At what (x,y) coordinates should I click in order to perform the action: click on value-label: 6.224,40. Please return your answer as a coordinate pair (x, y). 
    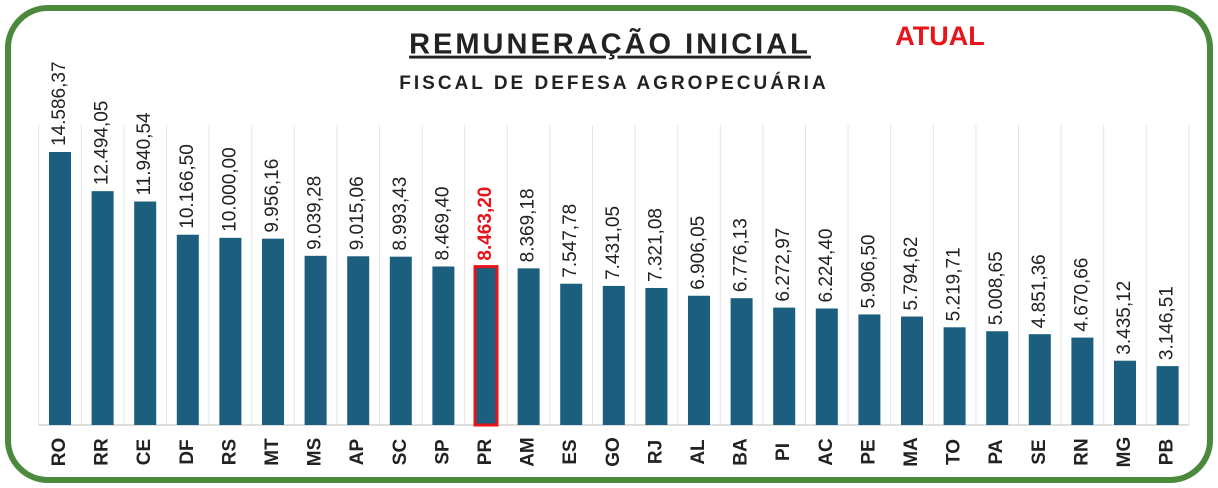
    Looking at the image, I should click on (826, 266).